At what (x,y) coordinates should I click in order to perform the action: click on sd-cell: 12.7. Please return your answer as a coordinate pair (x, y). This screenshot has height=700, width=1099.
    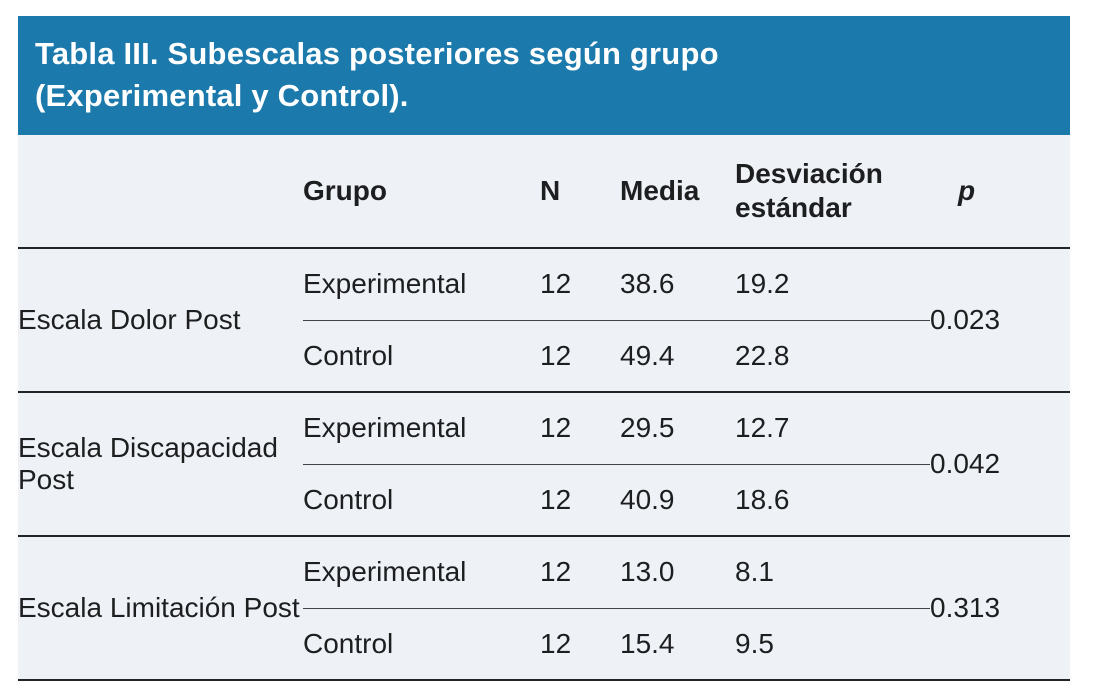
    Looking at the image, I should click on (832, 428).